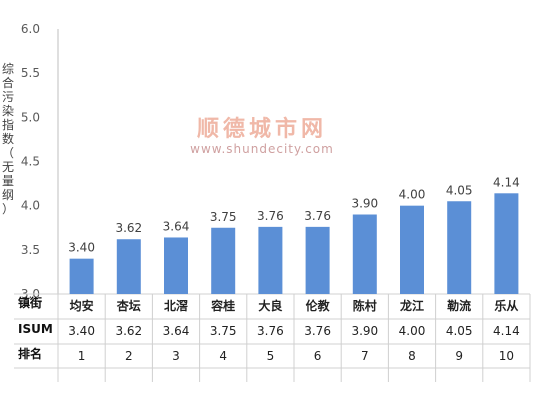  Describe the element at coordinates (30, 162) in the screenshot. I see `y-tick-label: 4.5` at that location.